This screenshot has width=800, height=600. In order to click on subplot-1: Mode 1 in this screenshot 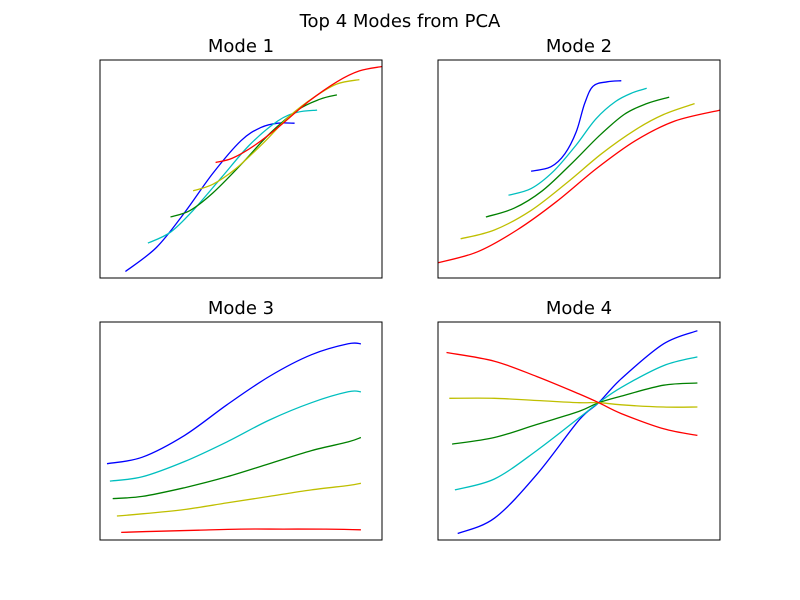, I will do `click(241, 157)`.